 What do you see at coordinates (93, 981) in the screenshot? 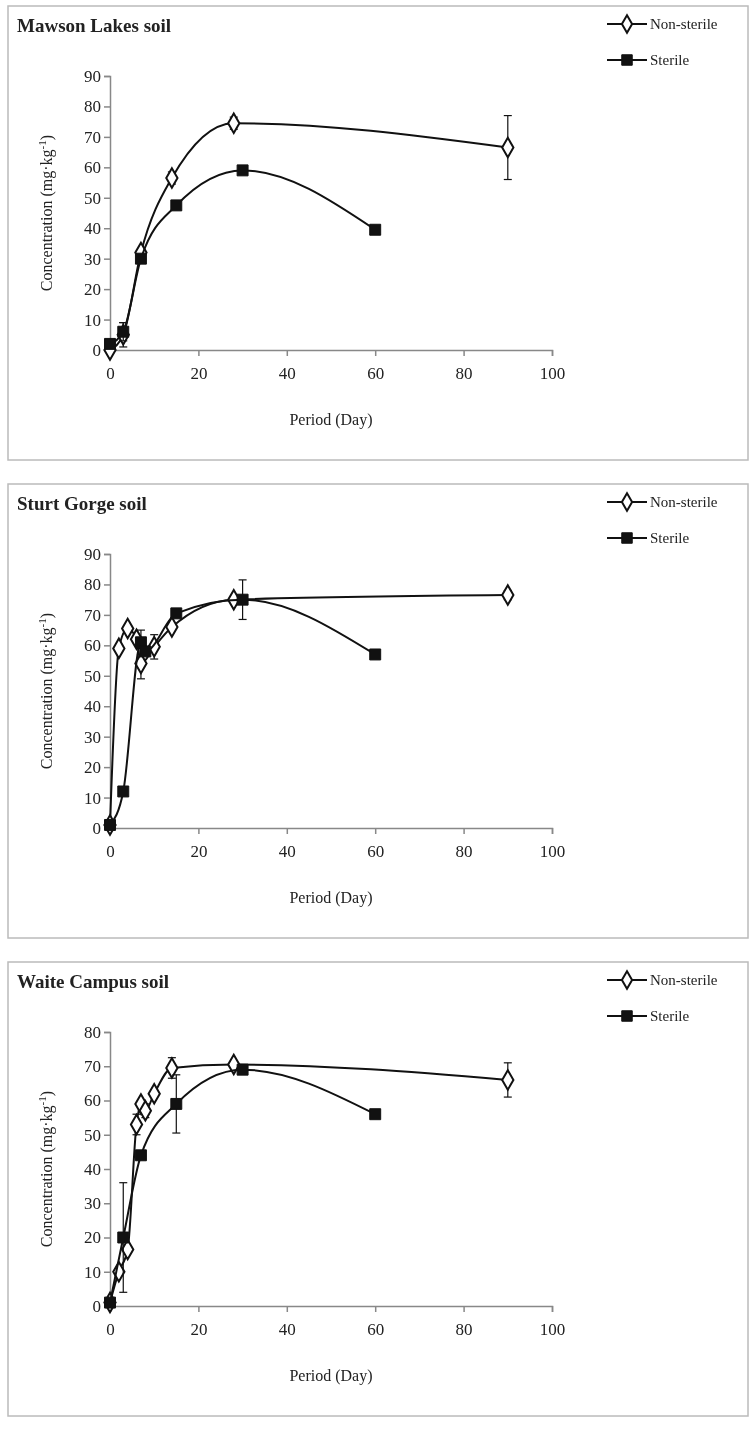
I see `chart-title: Waite Campus soil` at bounding box center [93, 981].